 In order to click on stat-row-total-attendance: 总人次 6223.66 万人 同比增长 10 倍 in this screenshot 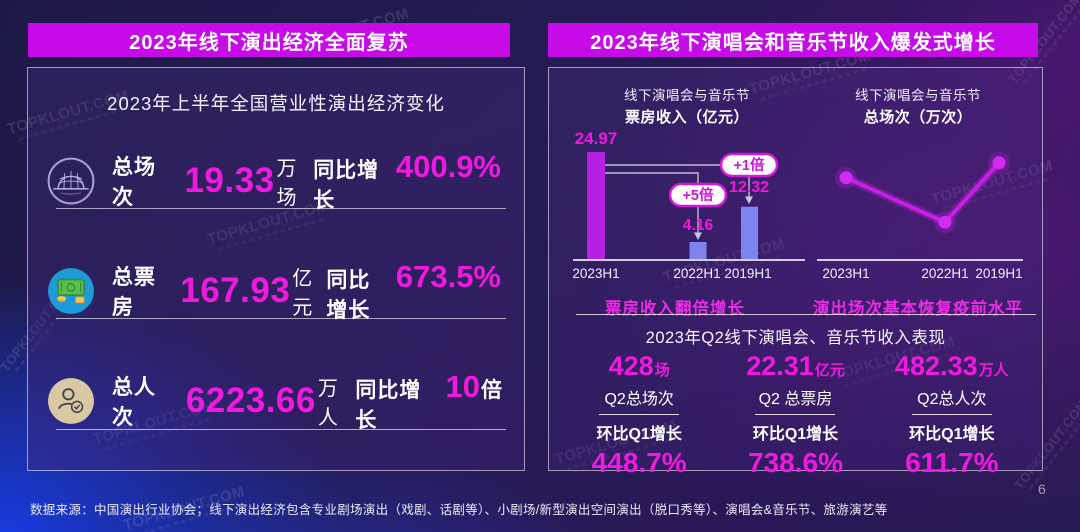, I will do `click(276, 400)`.